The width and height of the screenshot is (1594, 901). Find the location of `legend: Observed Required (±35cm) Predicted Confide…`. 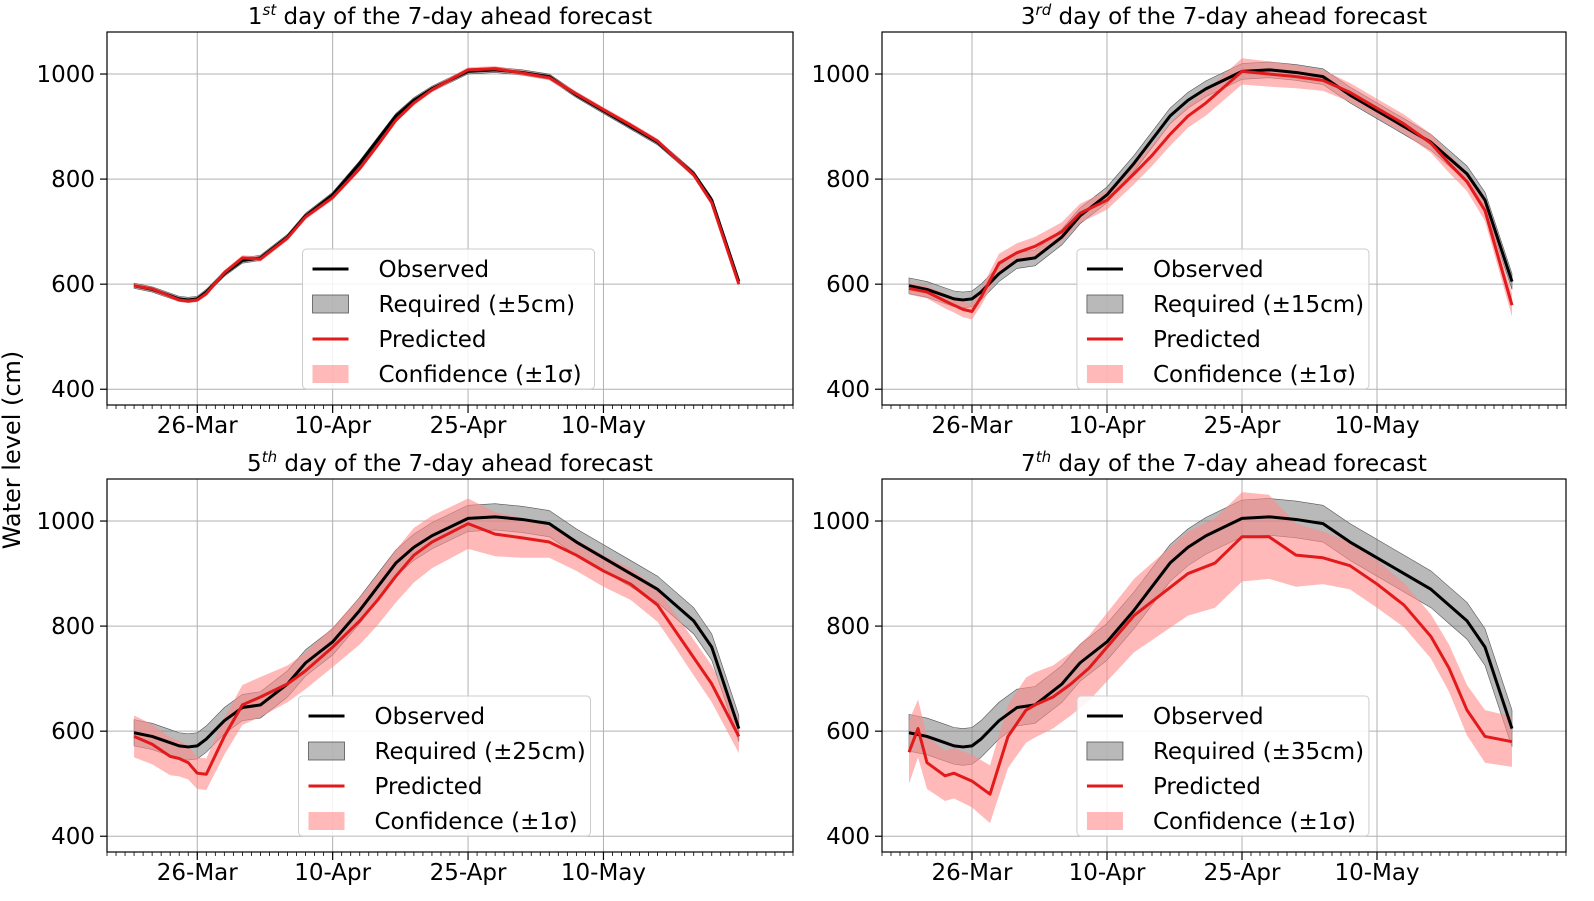

legend: Observed Required (±35cm) Predicted Confide… is located at coordinates (1223, 766).